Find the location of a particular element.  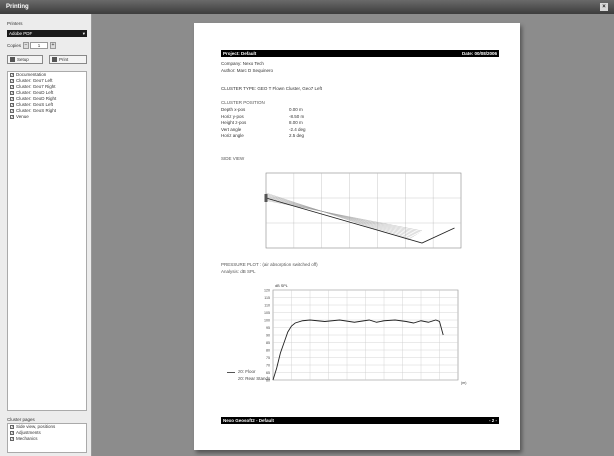

close-button: × is located at coordinates (604, 7).